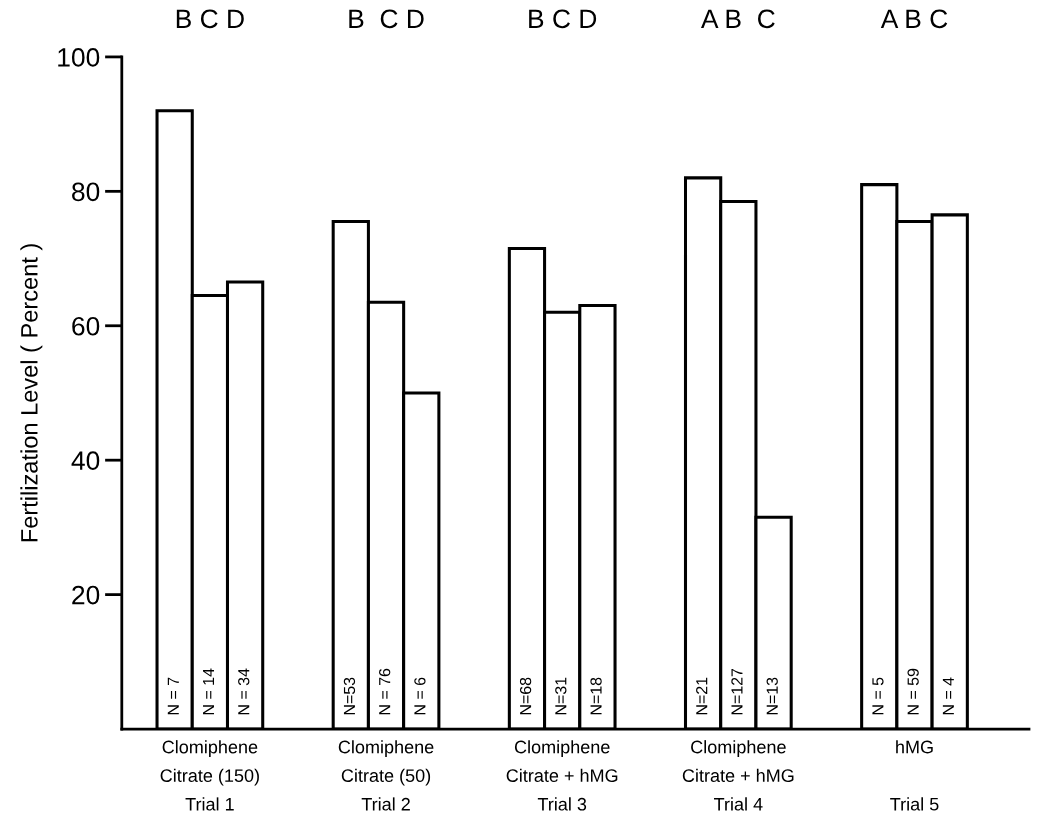 This screenshot has height=837, width=1050. Describe the element at coordinates (525, 696) in the screenshot. I see `annotation: N=68` at that location.